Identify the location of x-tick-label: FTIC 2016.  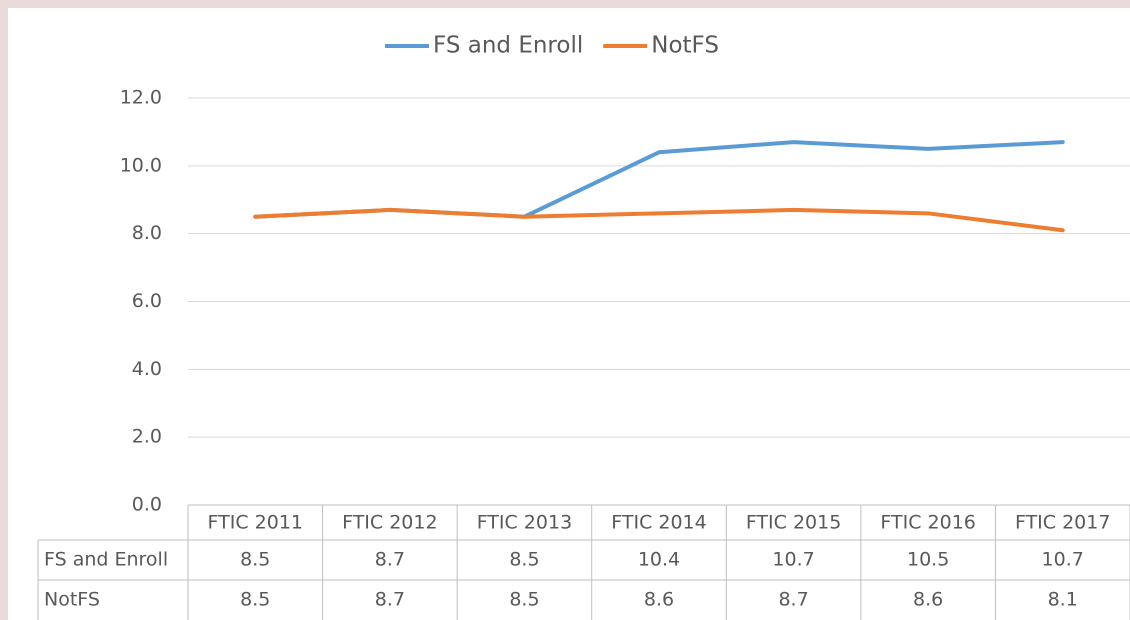
(927, 523).